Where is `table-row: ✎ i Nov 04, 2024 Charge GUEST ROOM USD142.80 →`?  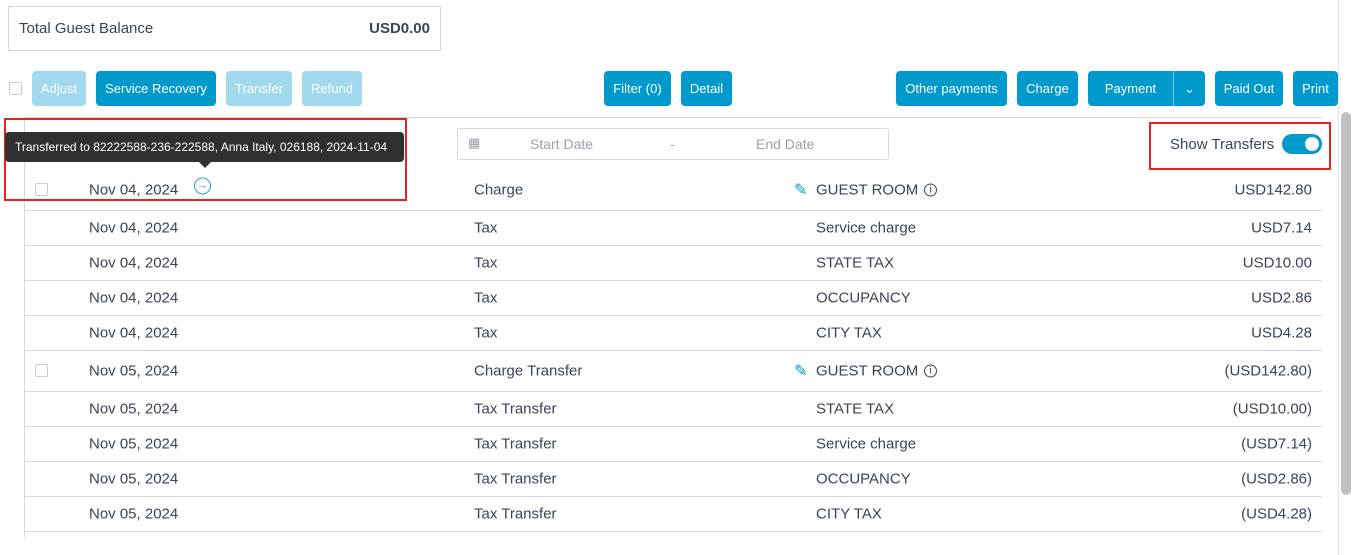 table-row: ✎ i Nov 04, 2024 Charge GUEST ROOM USD142.80 → is located at coordinates (673, 190).